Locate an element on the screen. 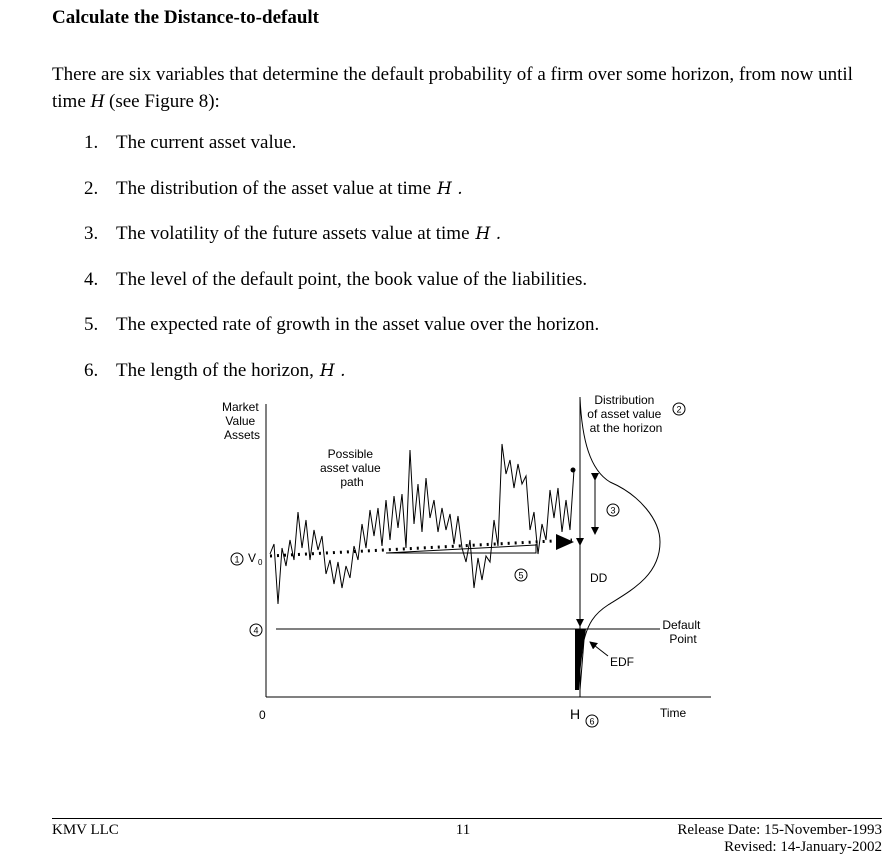 This screenshot has height=859, width=896. svg-text: 1 is located at coordinates (236, 560).